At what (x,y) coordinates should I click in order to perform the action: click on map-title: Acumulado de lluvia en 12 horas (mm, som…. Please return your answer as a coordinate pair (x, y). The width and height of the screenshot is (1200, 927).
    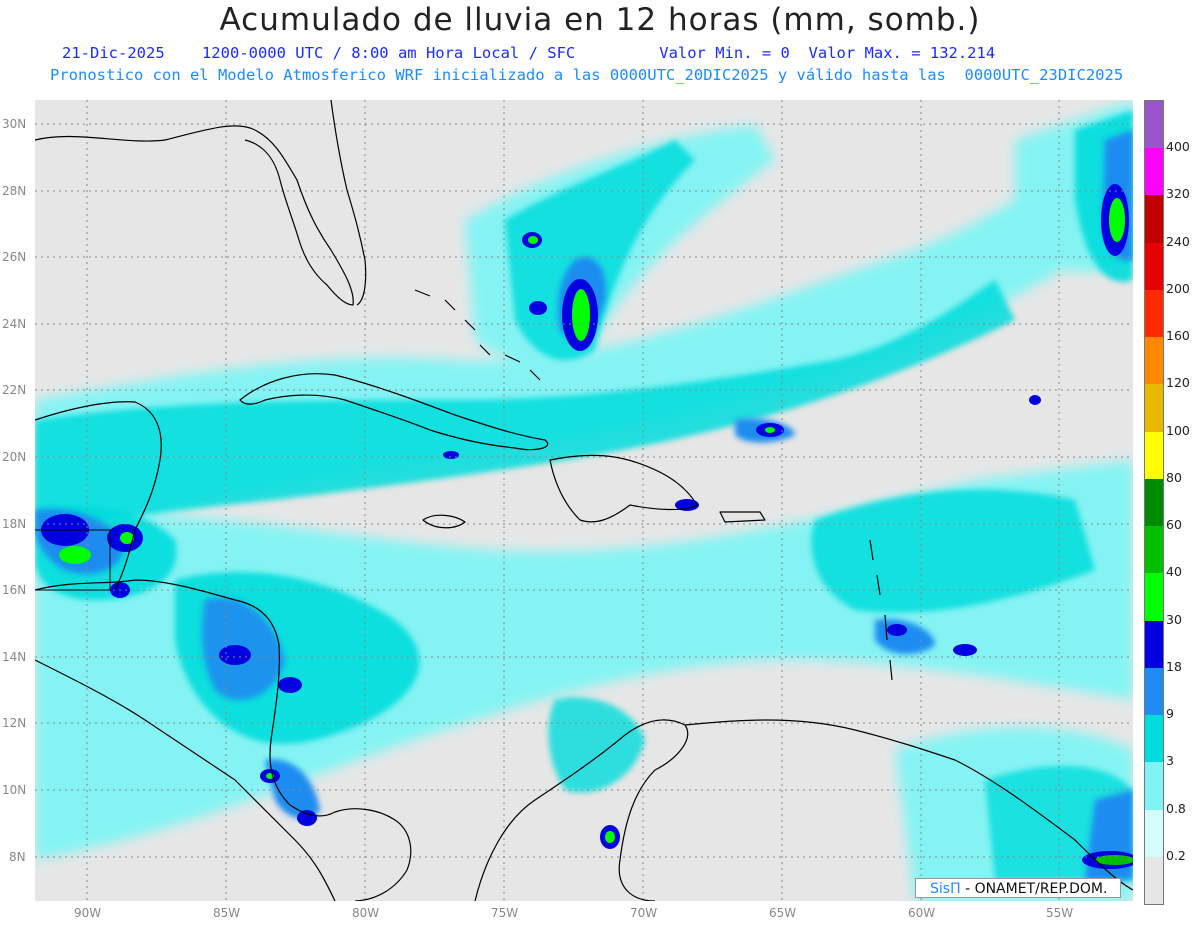
    Looking at the image, I should click on (600, 20).